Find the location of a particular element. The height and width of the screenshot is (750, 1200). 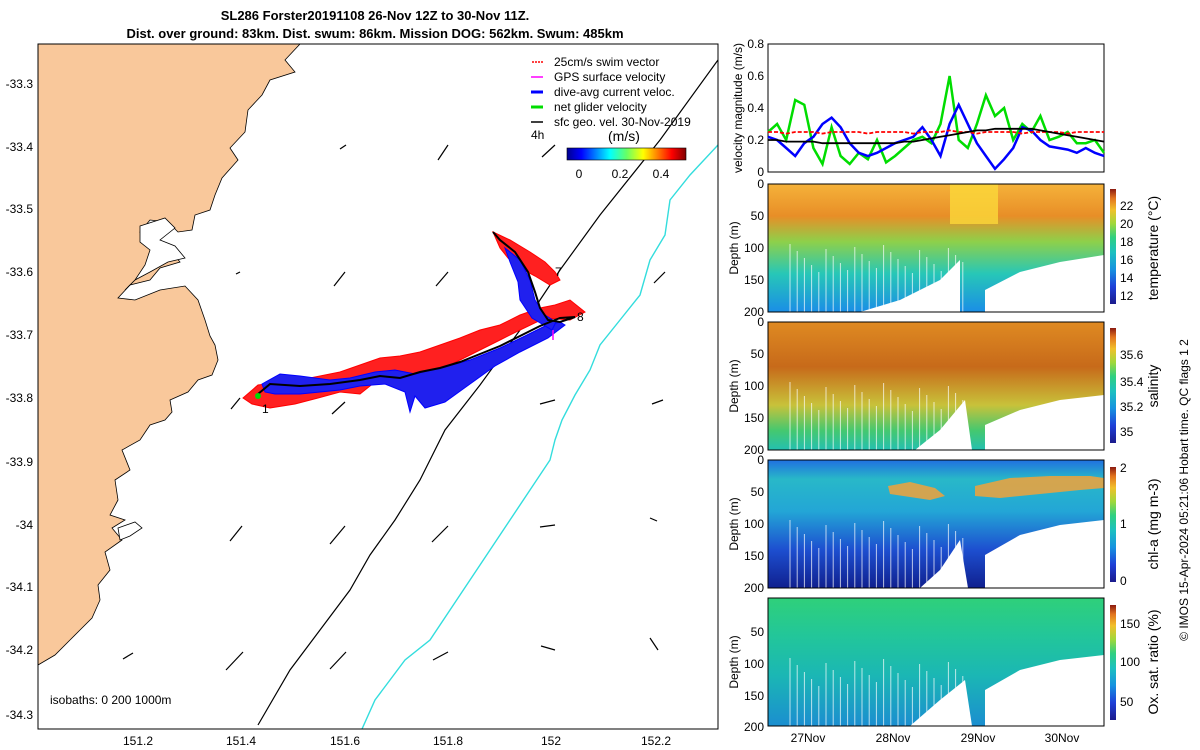

salinity-y-tick: 150 is located at coordinates (754, 418).